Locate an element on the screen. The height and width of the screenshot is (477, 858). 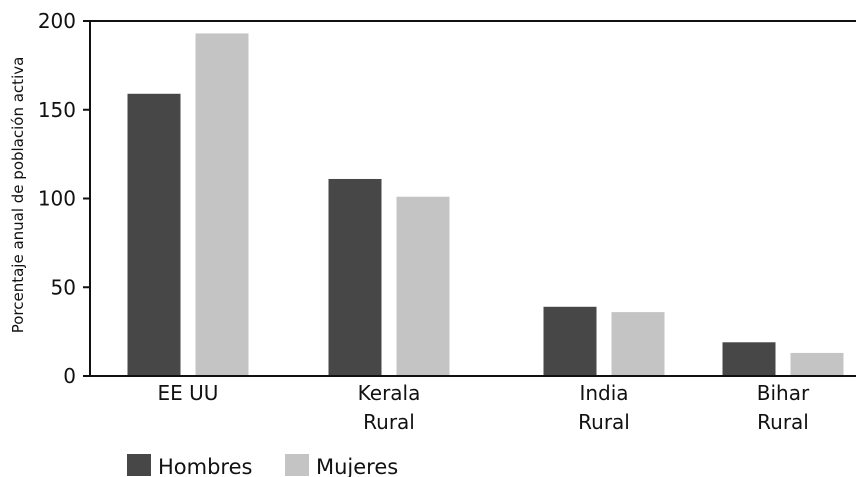
legend: Hombres Mujeres is located at coordinates (262, 465).